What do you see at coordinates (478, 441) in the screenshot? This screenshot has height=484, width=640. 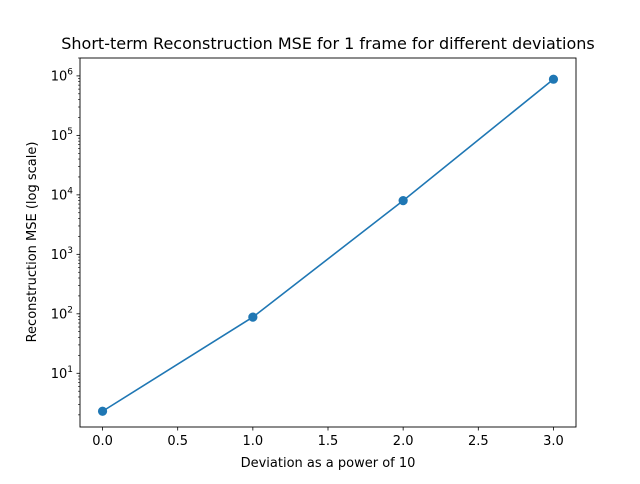 I see `x-tick-label: 2.5` at bounding box center [478, 441].